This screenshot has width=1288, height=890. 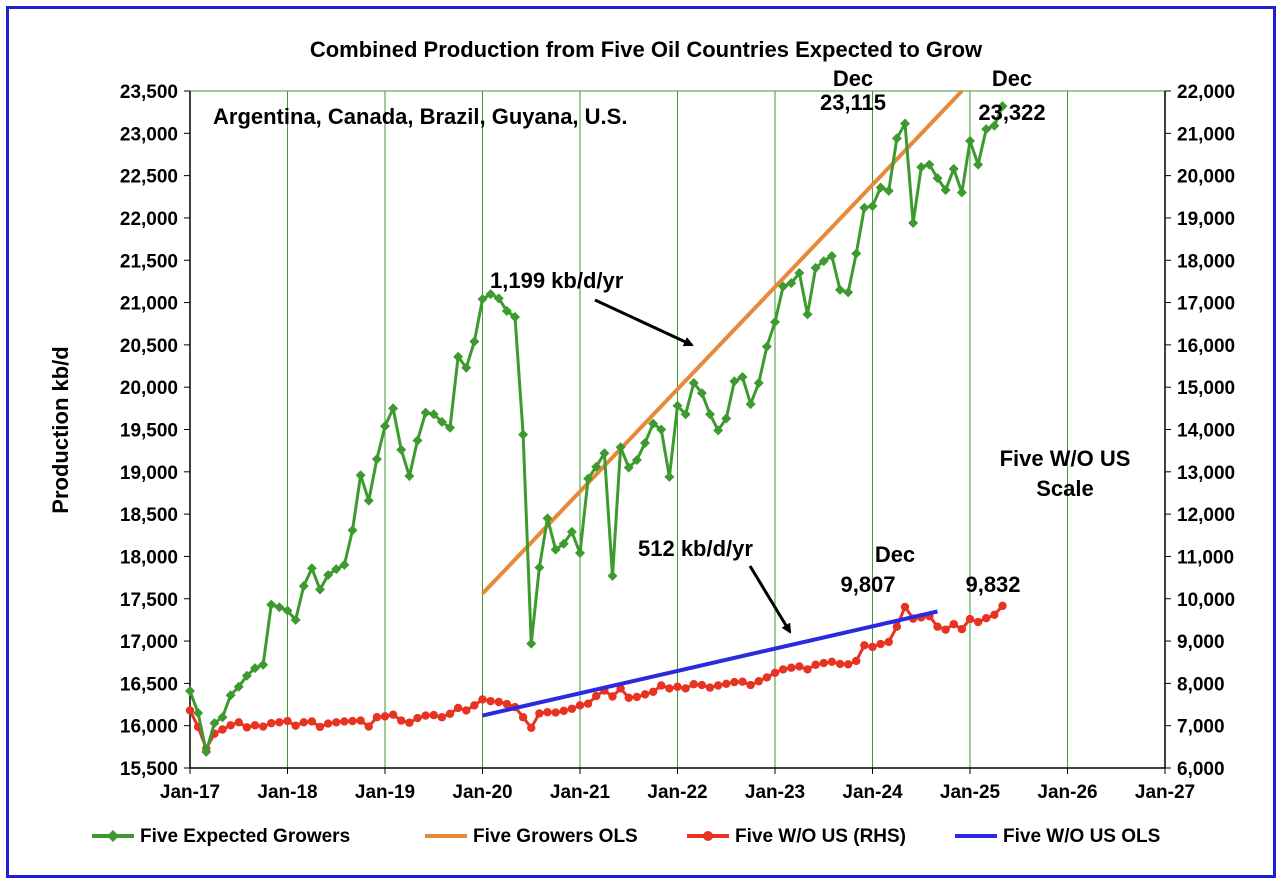 I want to click on x-tick-label: Jan-17, so click(x=190, y=792).